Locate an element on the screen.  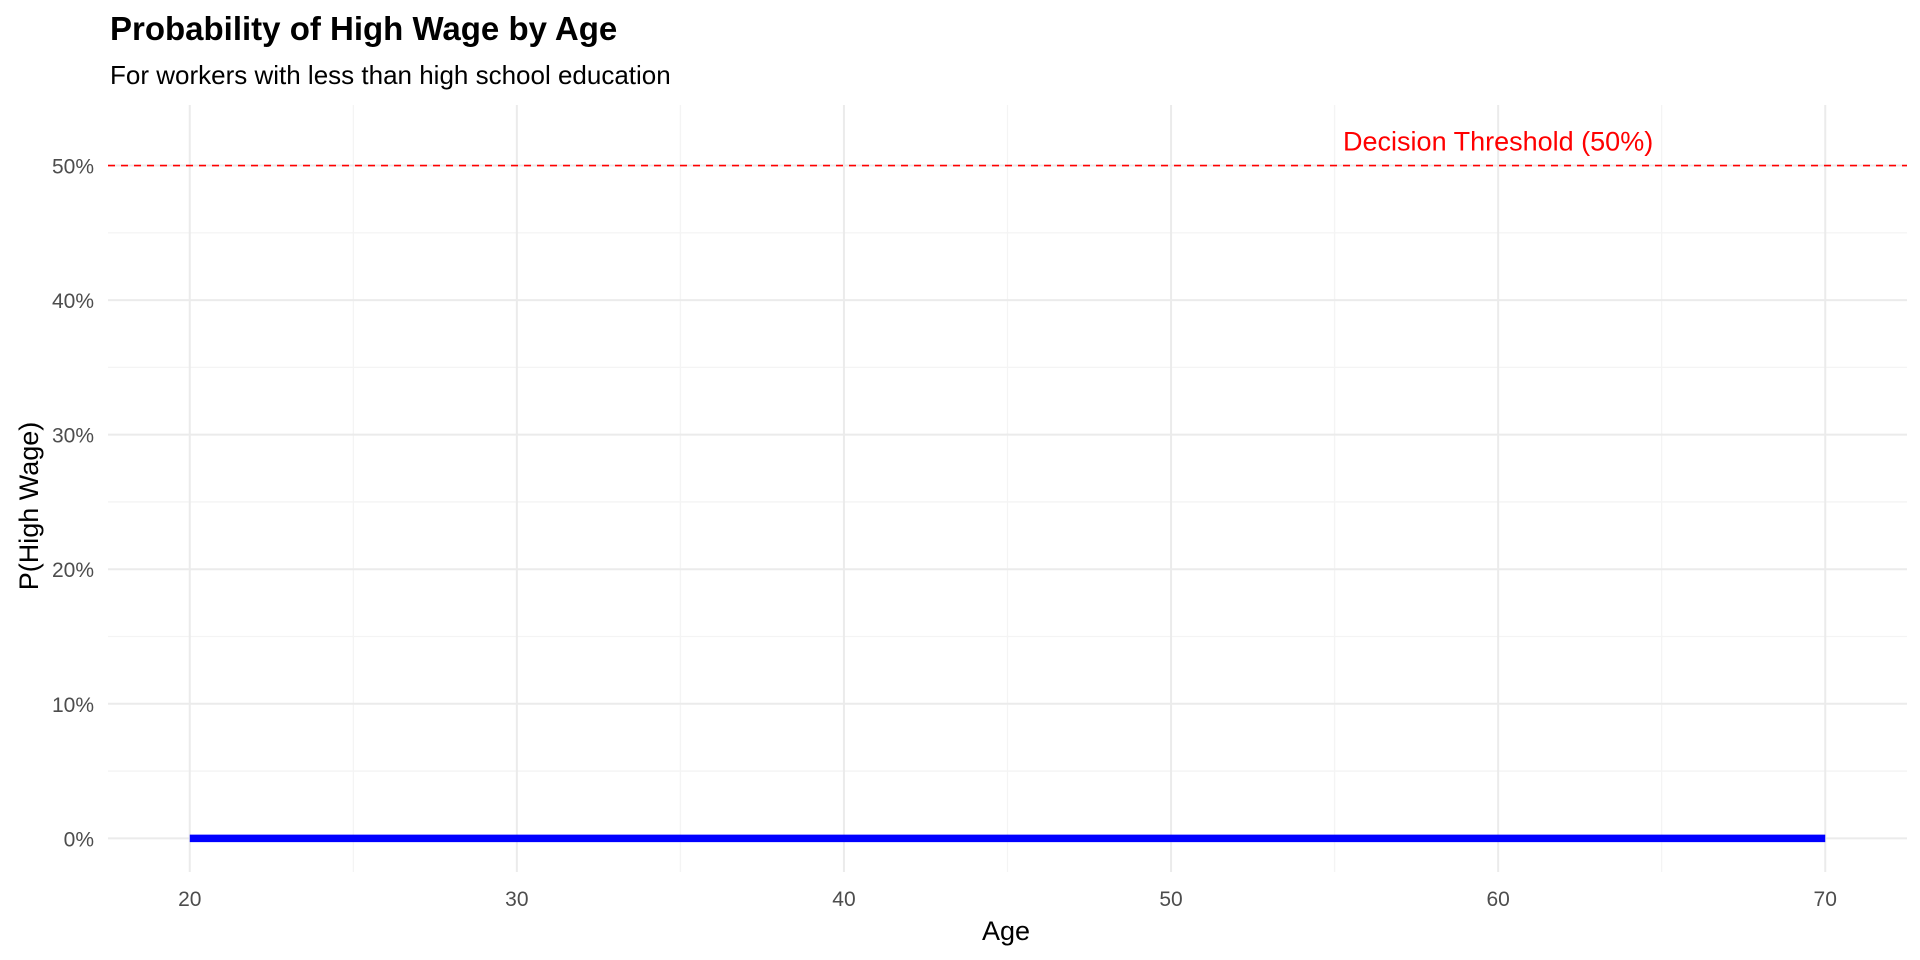
x-tick-label: 60 is located at coordinates (1497, 899).